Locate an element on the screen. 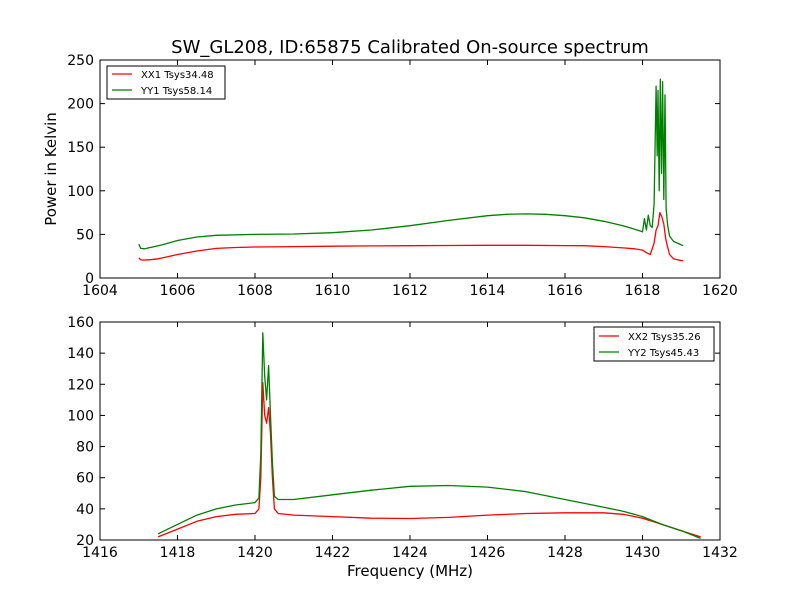 The image size is (800, 600). x-tick-label: 1422 is located at coordinates (333, 553).